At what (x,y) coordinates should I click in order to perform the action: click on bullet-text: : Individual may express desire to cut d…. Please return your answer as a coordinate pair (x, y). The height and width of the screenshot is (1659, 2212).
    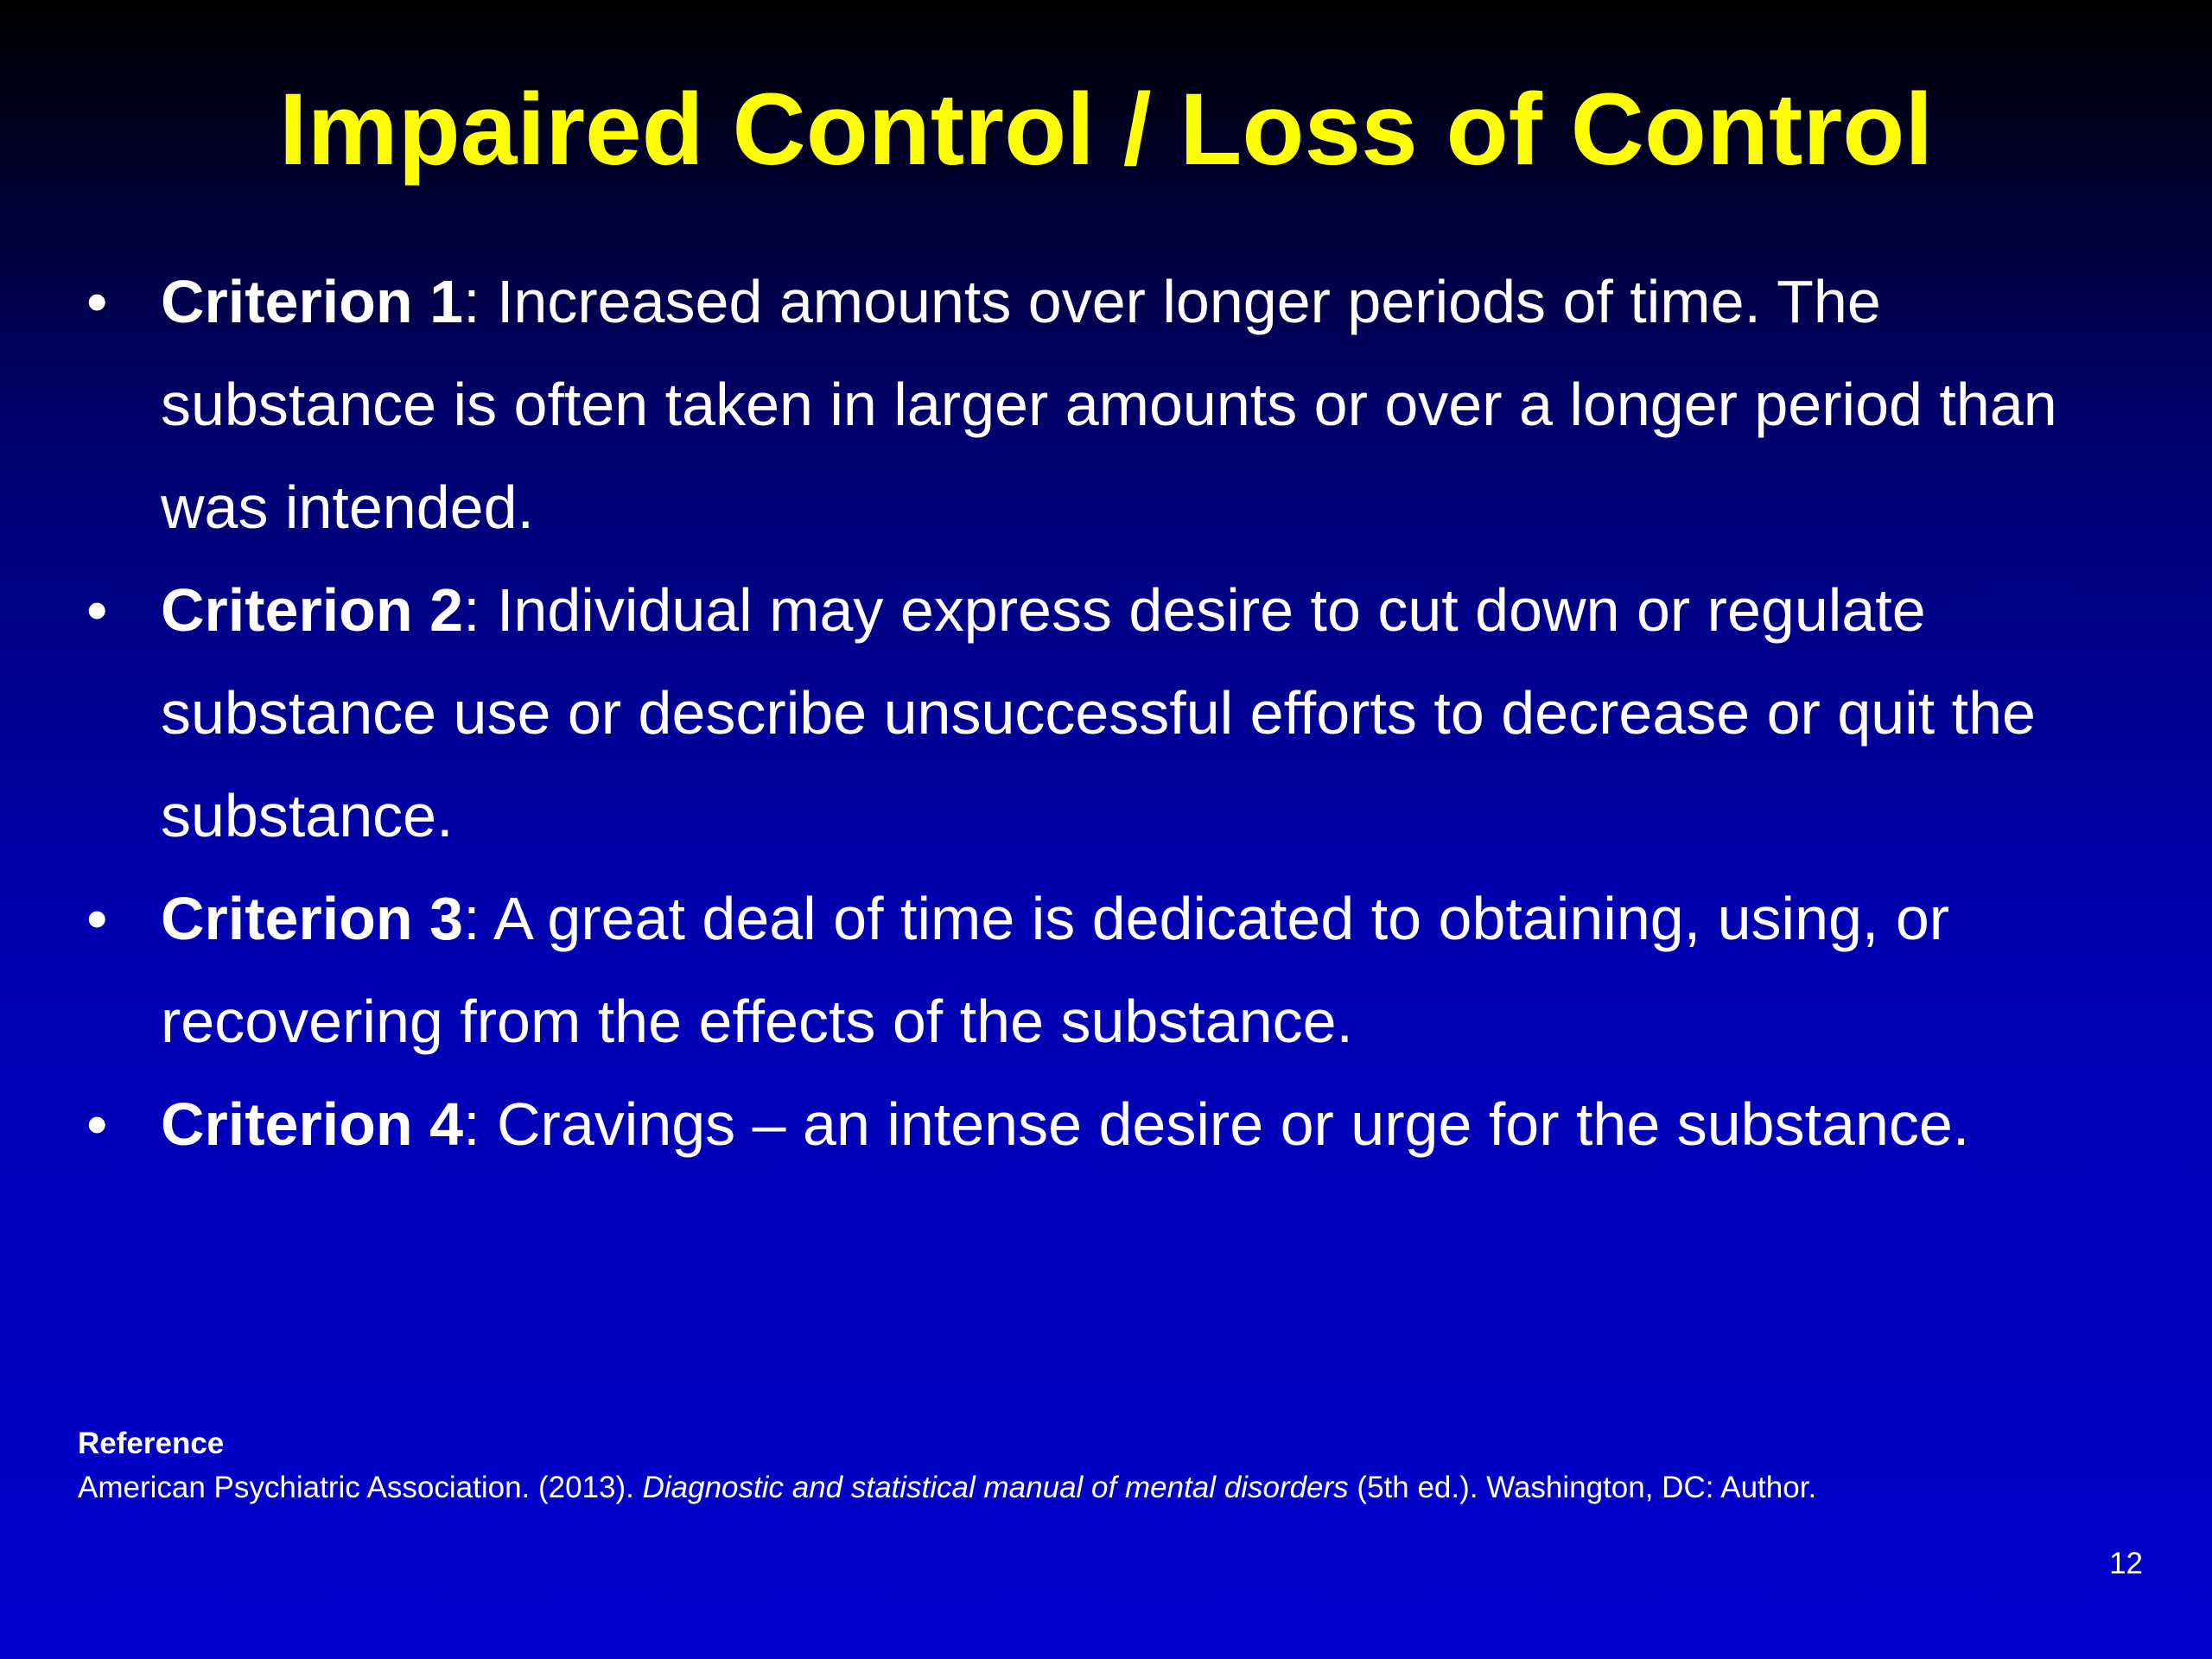
    Looking at the image, I should click on (1098, 712).